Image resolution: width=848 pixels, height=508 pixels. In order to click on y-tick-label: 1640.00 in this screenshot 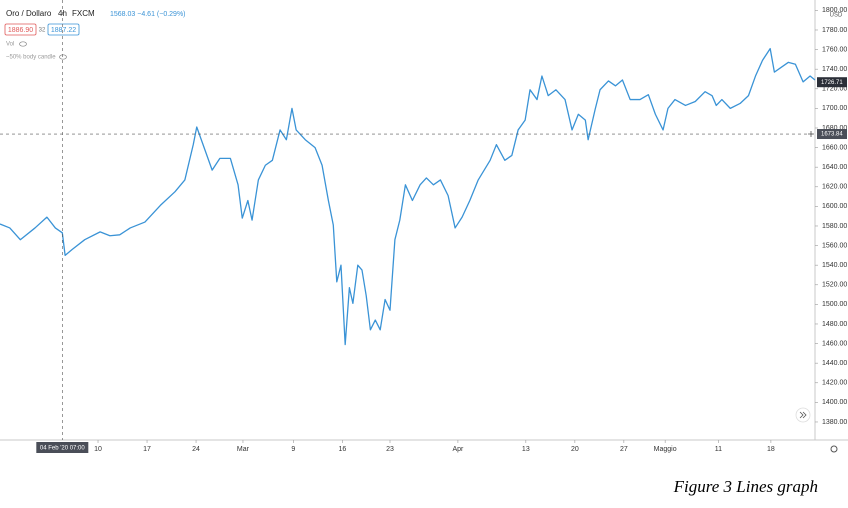, I will do `click(834, 167)`.